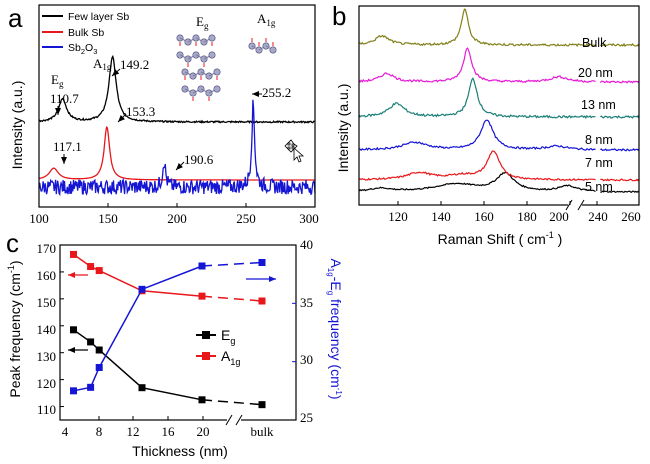 Image resolution: width=650 pixels, height=464 pixels. What do you see at coordinates (99, 431) in the screenshot?
I see `panel-c-xtick: 8` at bounding box center [99, 431].